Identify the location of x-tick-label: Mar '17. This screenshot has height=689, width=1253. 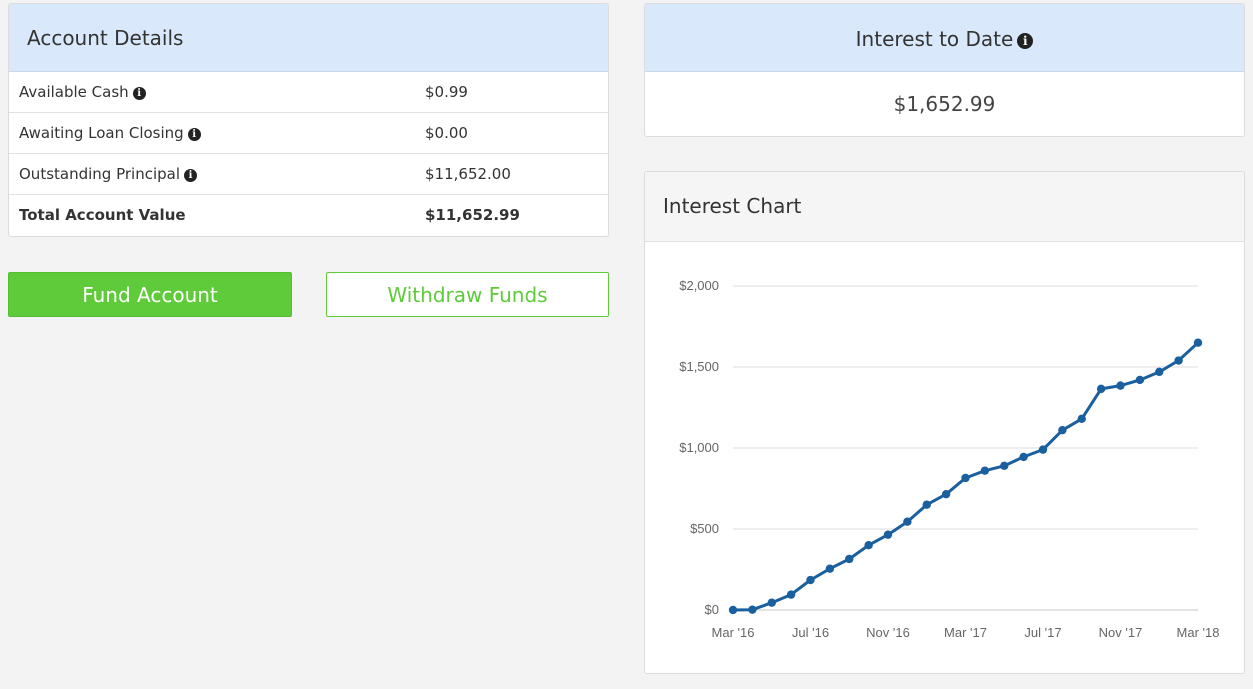
(965, 632).